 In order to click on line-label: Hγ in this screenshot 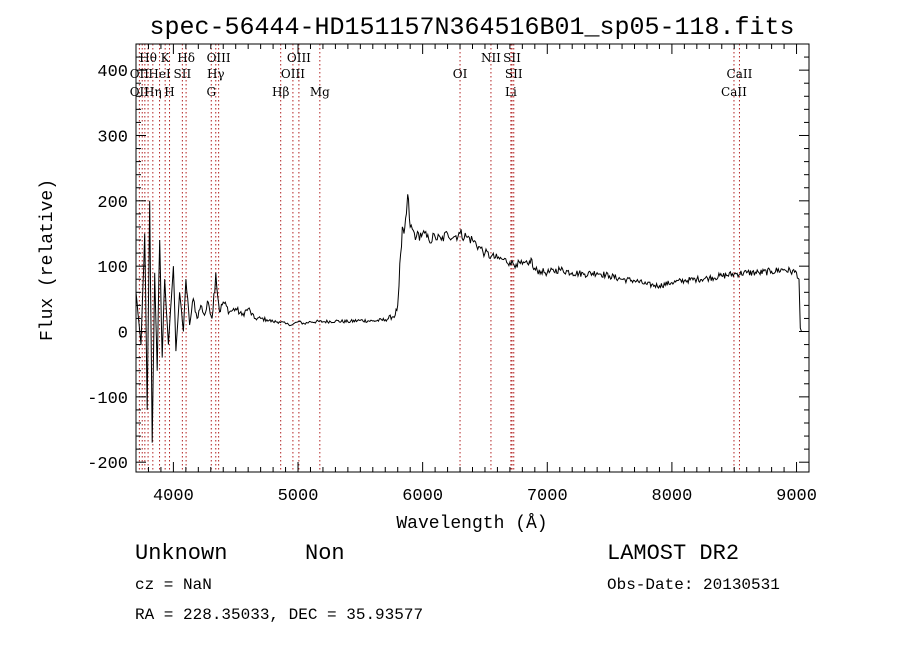, I will do `click(216, 74)`.